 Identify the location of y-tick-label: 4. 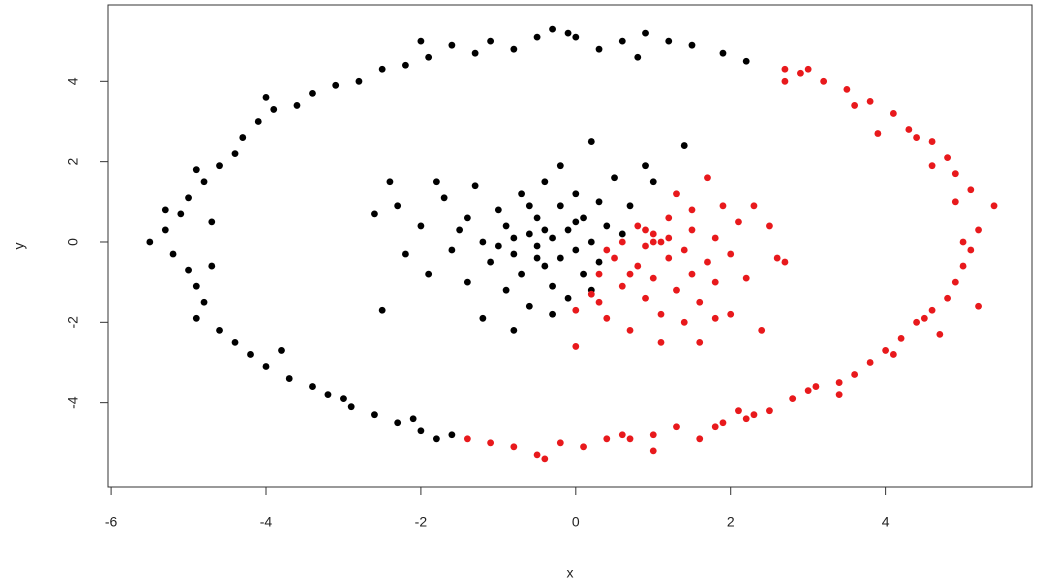
(73, 81).